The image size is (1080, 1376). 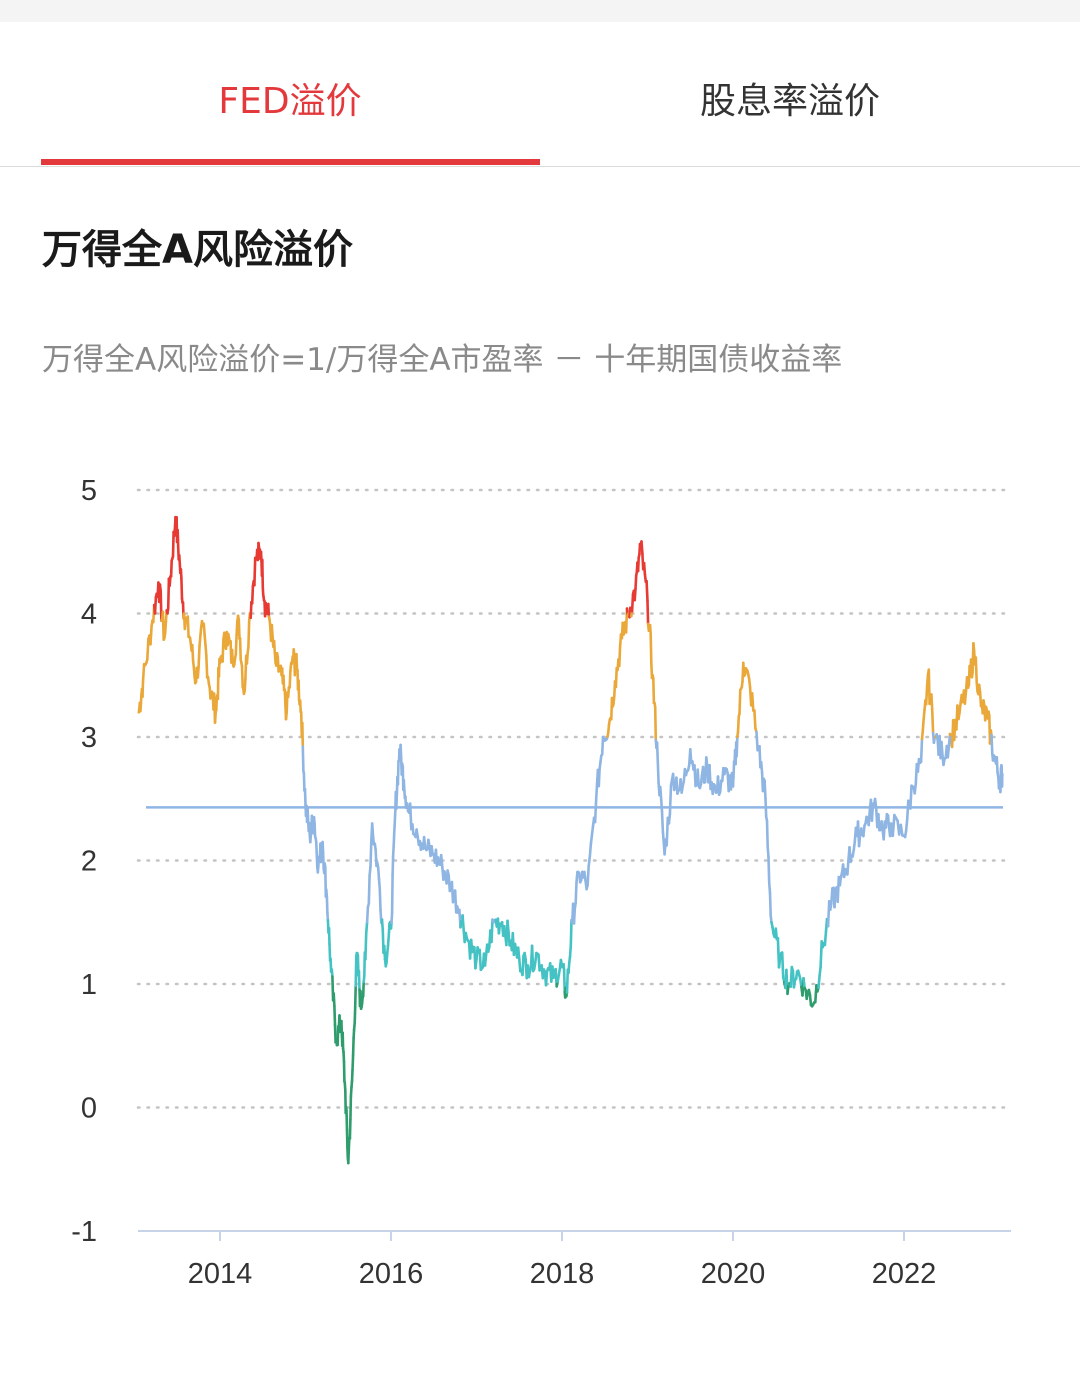 What do you see at coordinates (540, 94) in the screenshot?
I see `tab-bar: FED溢价 股息率溢价` at bounding box center [540, 94].